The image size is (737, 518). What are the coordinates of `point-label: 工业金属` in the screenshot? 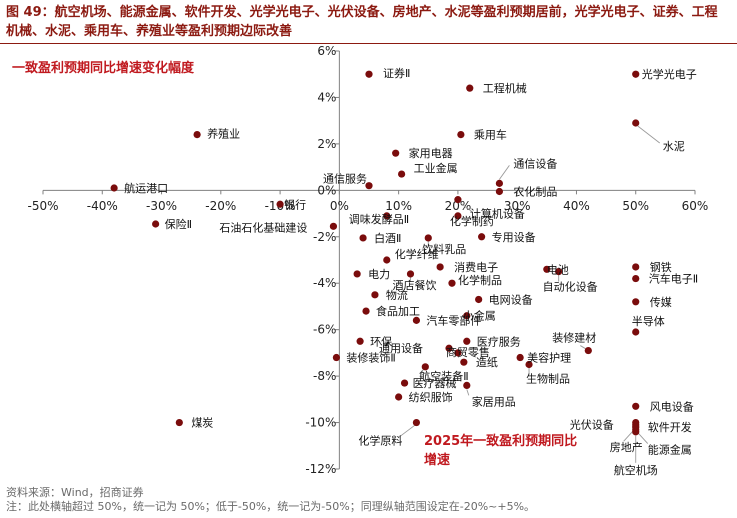 It's located at (436, 168).